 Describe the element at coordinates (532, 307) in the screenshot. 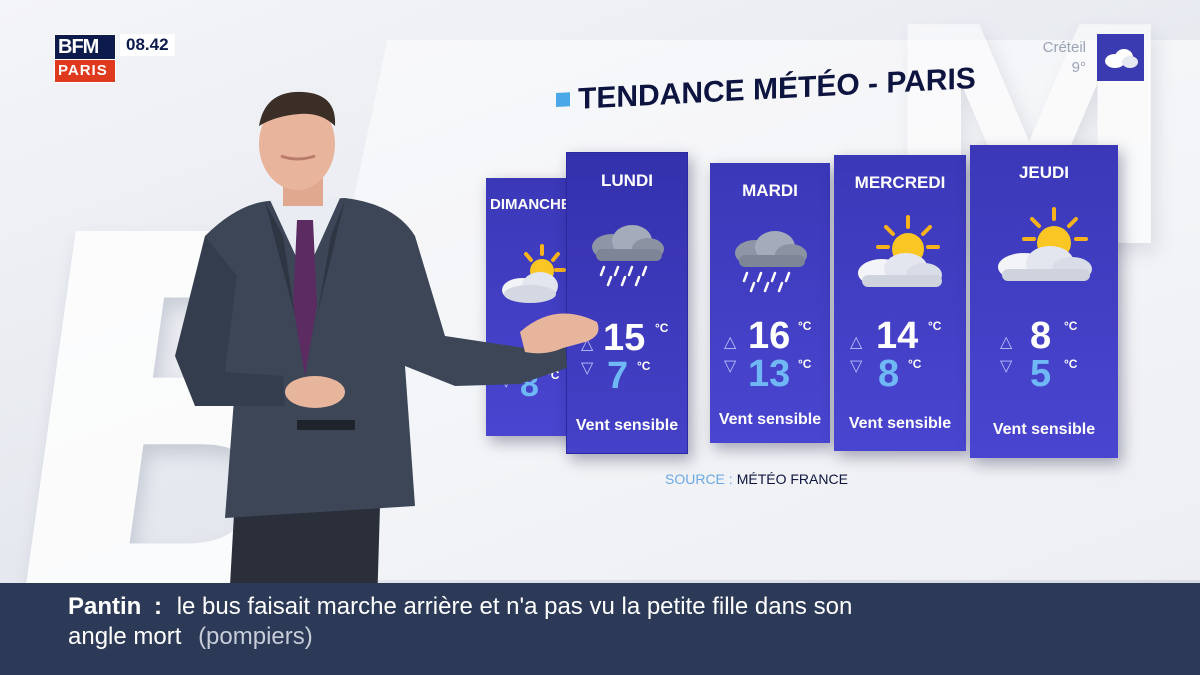

I see `forecast-card-sunday: DIMANCHE ▽ 8 °C` at that location.